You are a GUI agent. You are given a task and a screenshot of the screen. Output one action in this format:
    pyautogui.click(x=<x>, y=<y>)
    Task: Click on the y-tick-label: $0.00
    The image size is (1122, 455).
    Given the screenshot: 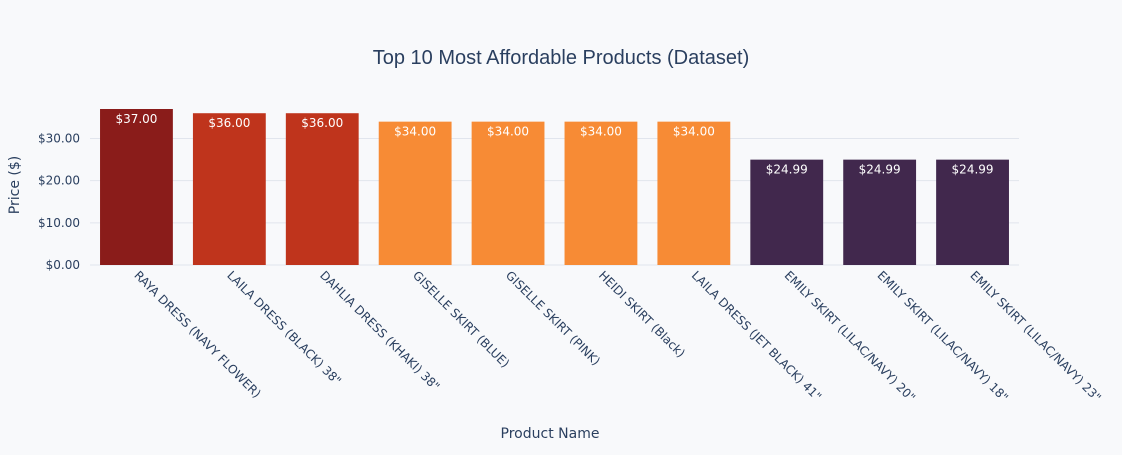 What is the action you would take?
    pyautogui.click(x=63, y=265)
    